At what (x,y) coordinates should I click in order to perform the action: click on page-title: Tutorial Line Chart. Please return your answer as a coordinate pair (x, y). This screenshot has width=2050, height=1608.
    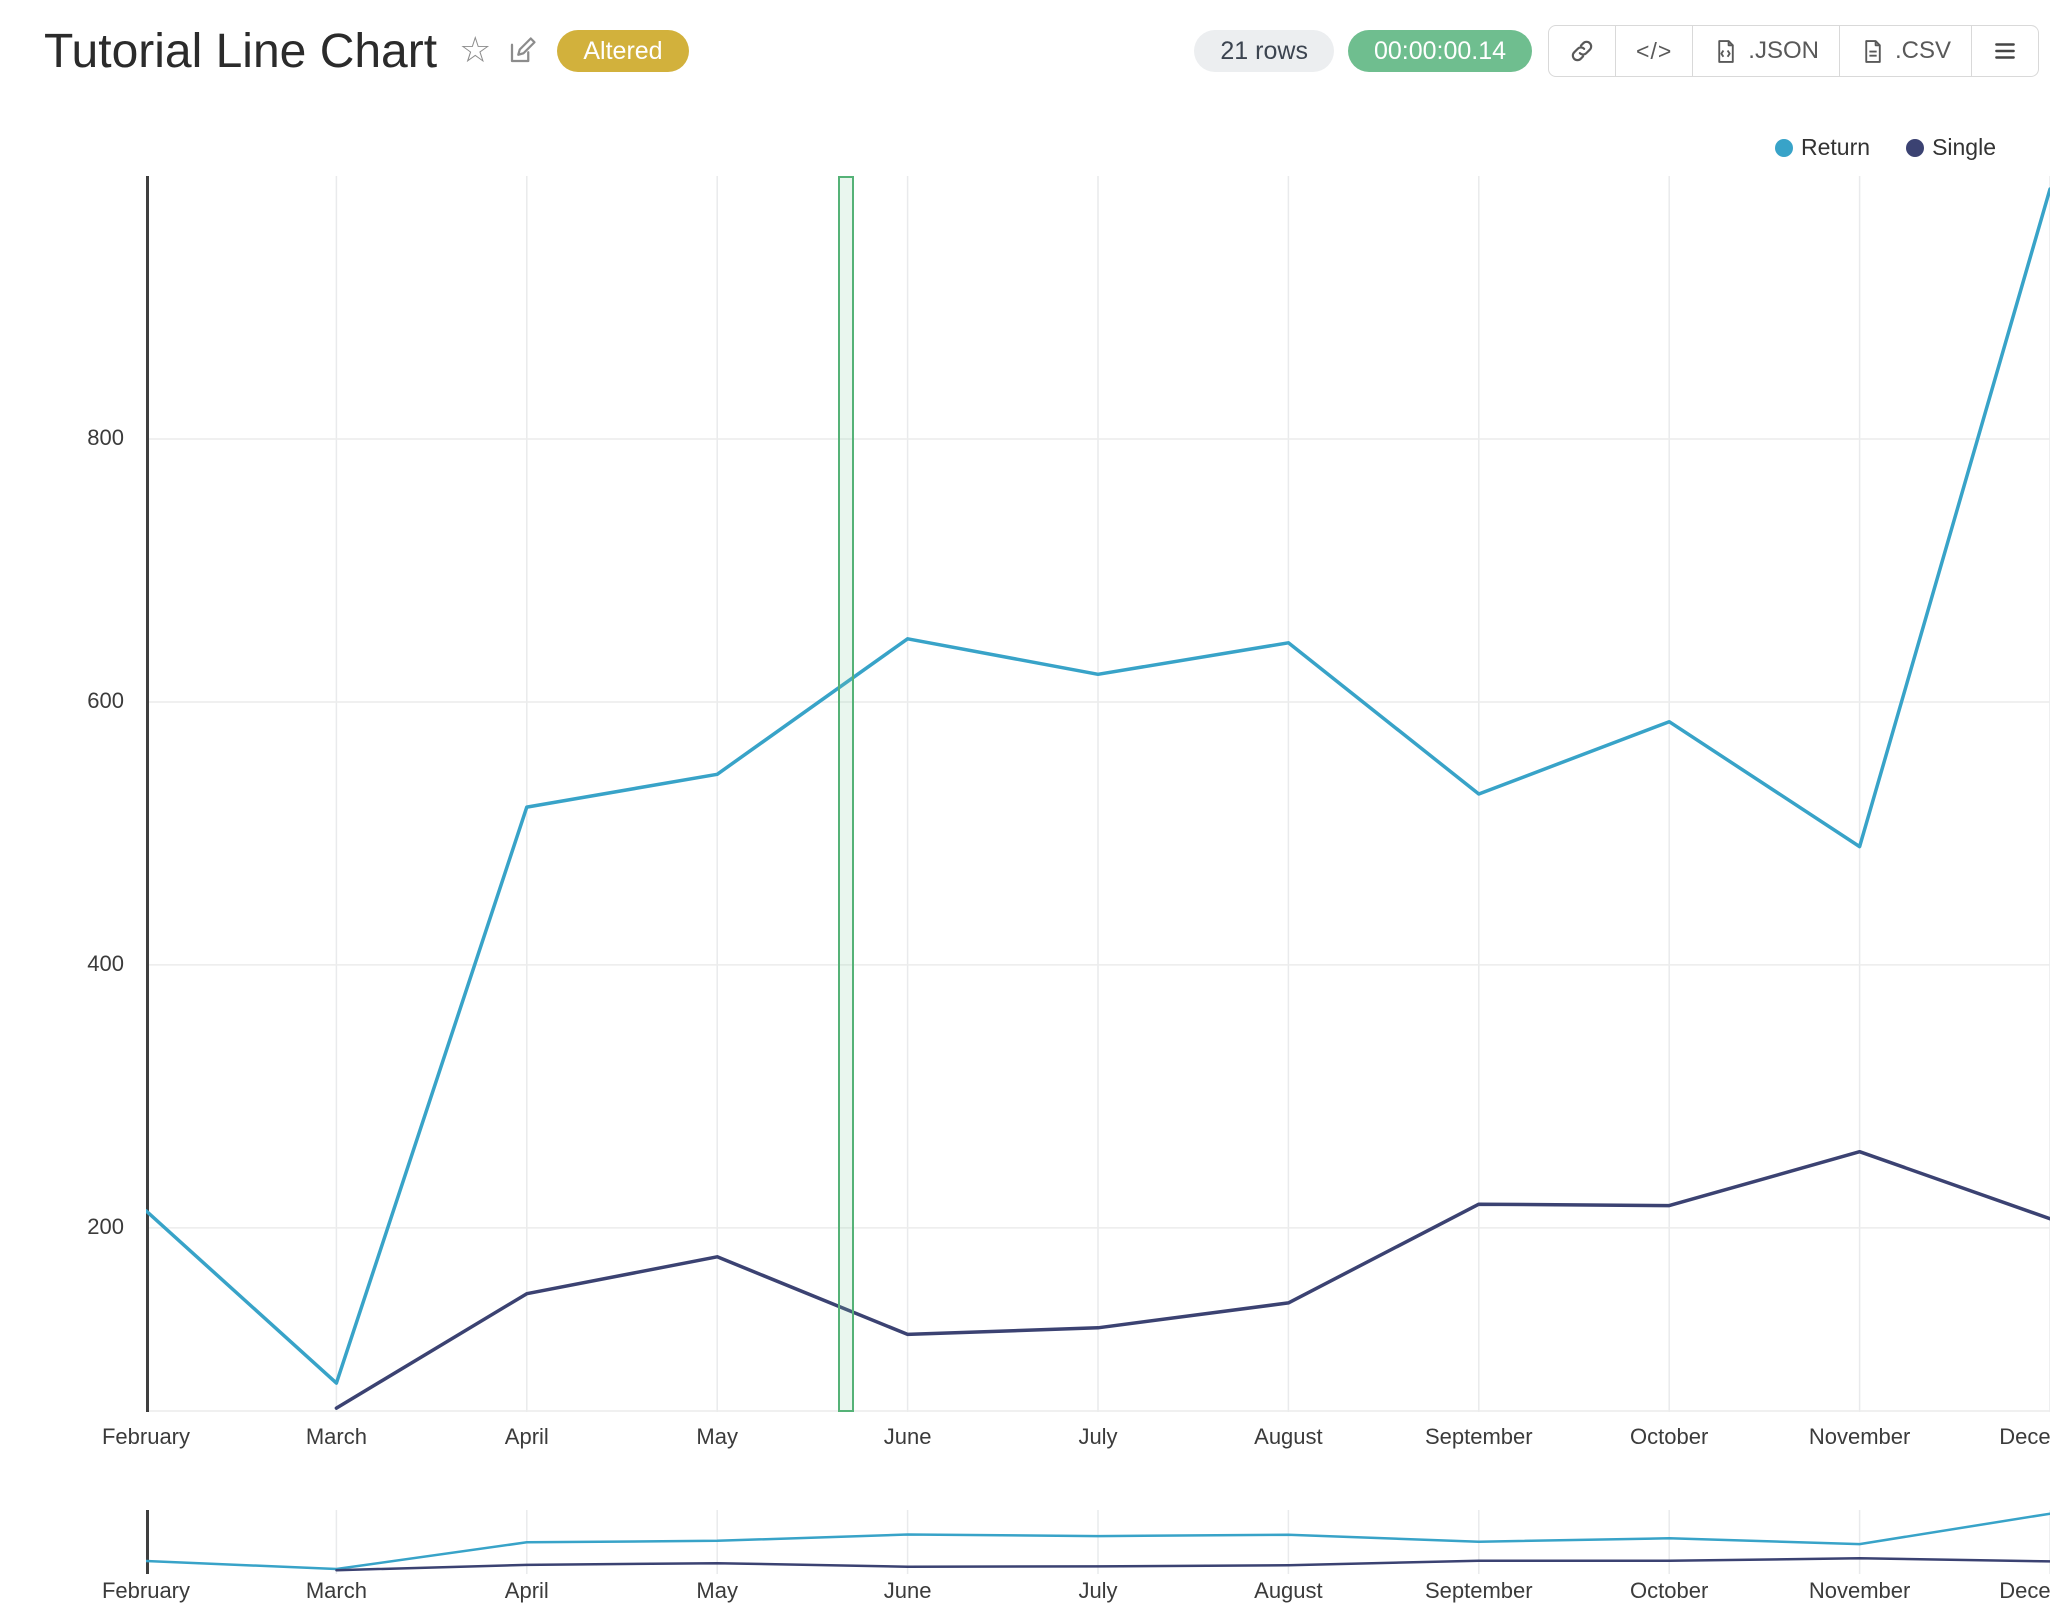
    Looking at the image, I should click on (241, 51).